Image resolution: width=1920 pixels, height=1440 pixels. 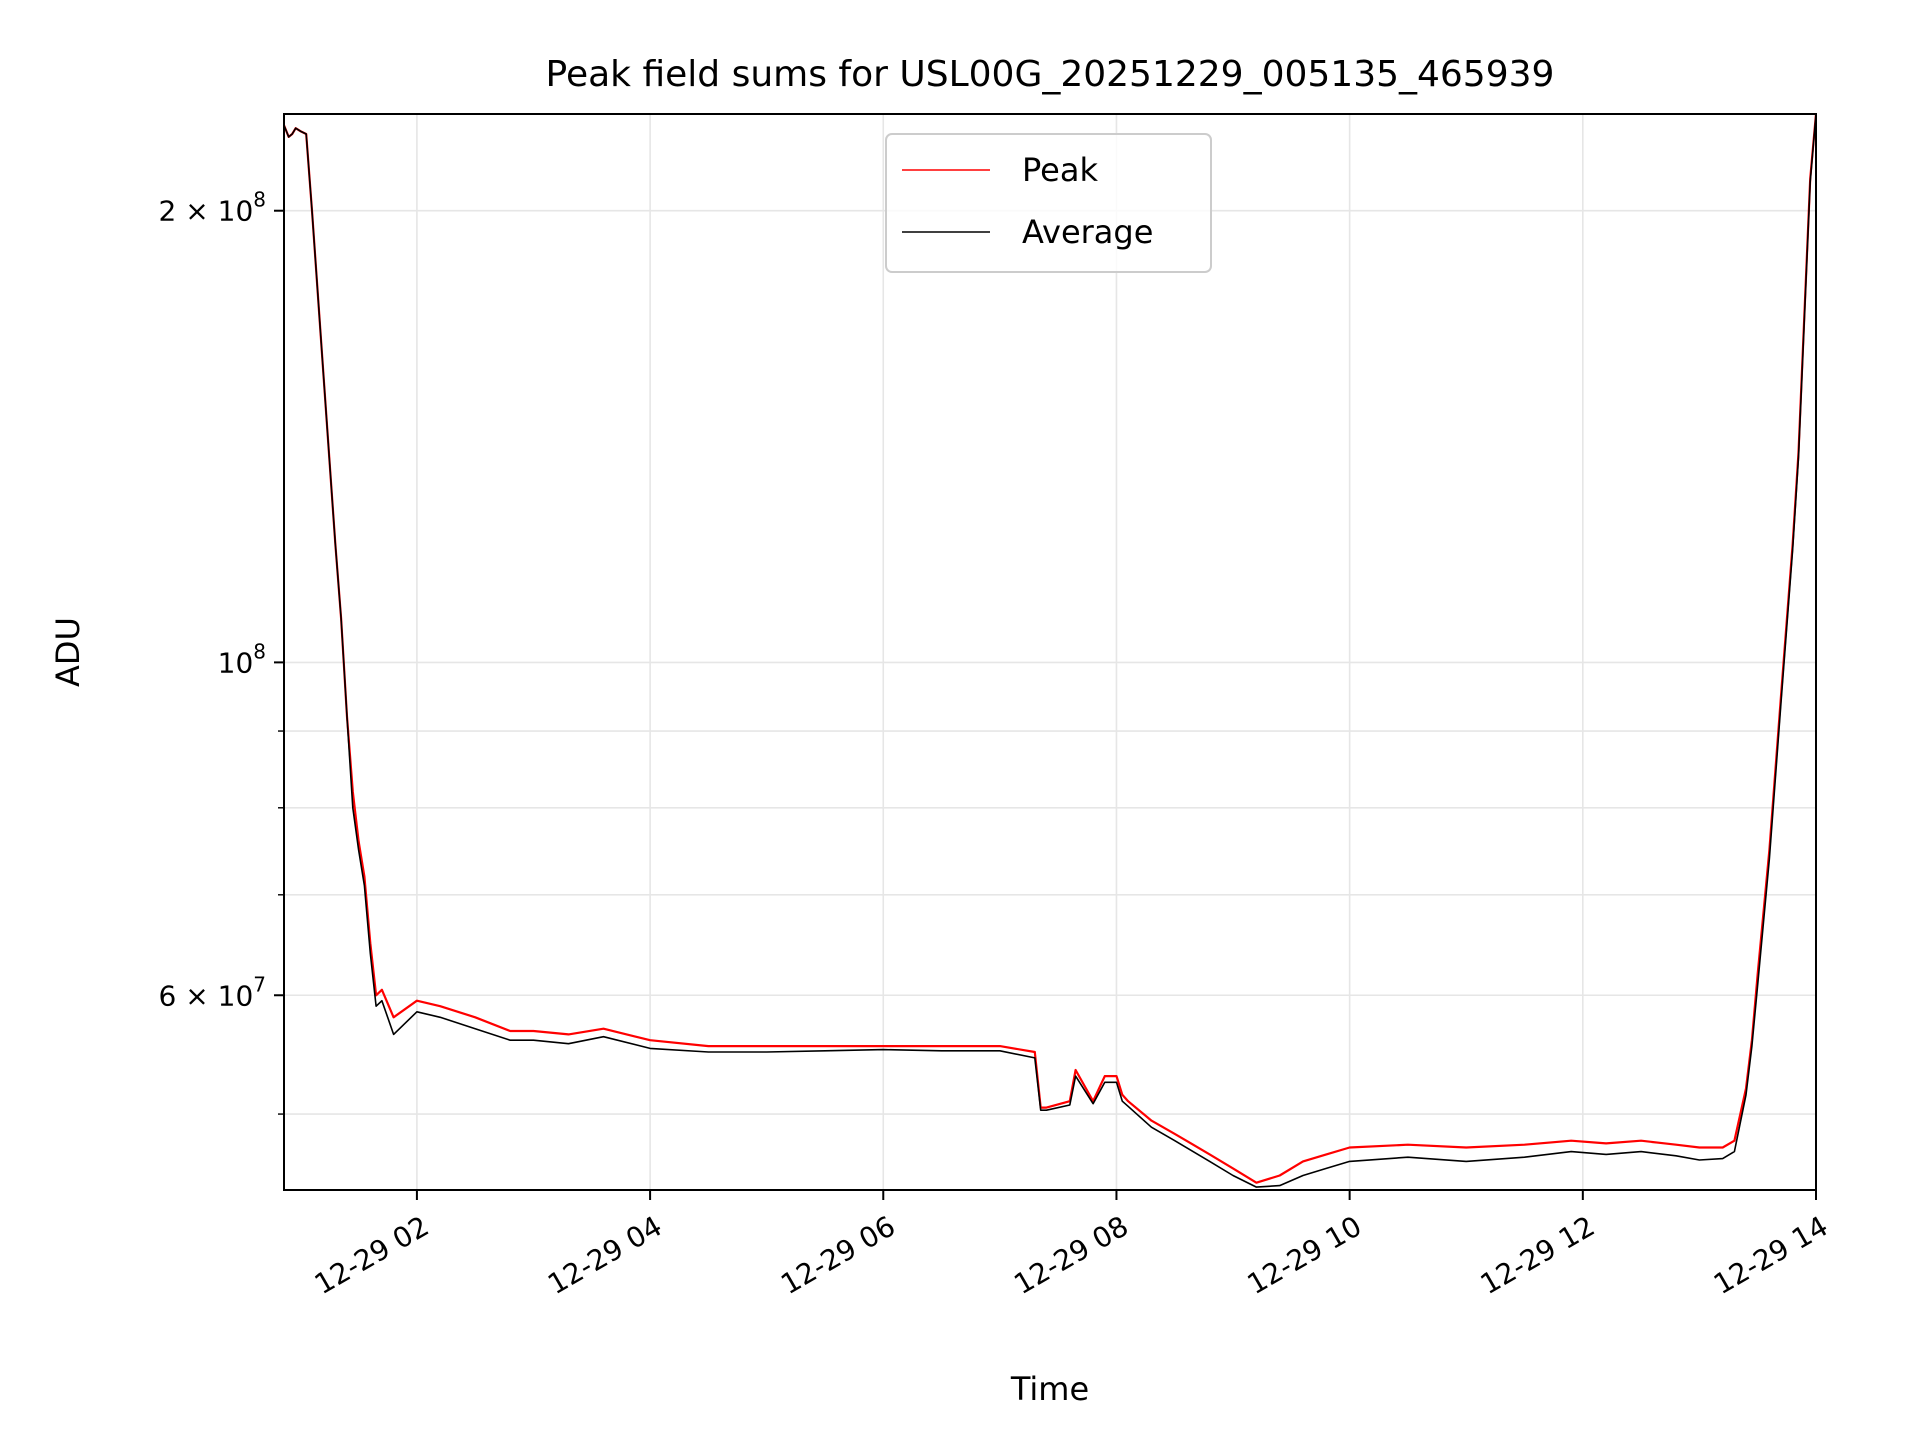 What do you see at coordinates (212, 208) in the screenshot?
I see `y-tick-label: 2 × 10⁸` at bounding box center [212, 208].